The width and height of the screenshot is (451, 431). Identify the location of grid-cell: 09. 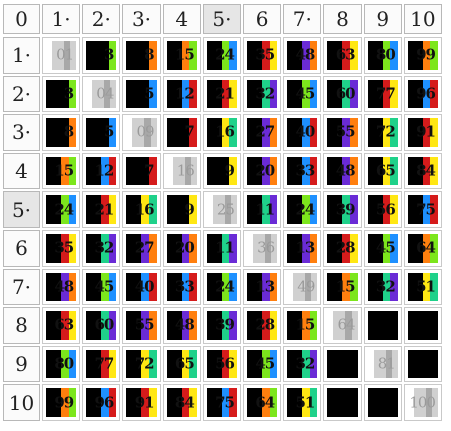
(141, 132).